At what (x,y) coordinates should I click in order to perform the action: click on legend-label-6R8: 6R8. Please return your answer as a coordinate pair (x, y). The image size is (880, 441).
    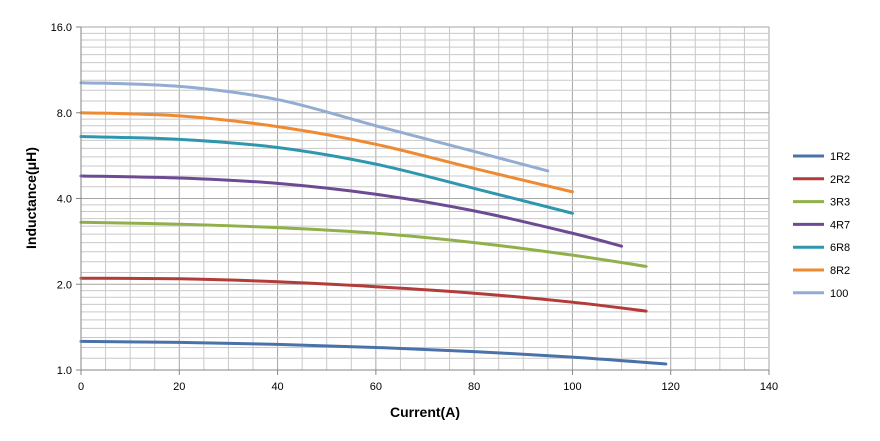
    Looking at the image, I should click on (840, 248).